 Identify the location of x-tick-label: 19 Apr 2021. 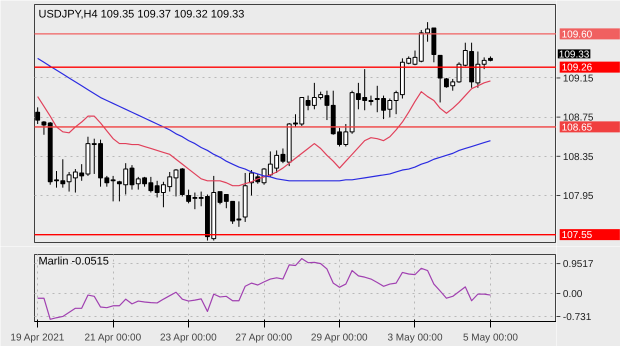
(37, 338).